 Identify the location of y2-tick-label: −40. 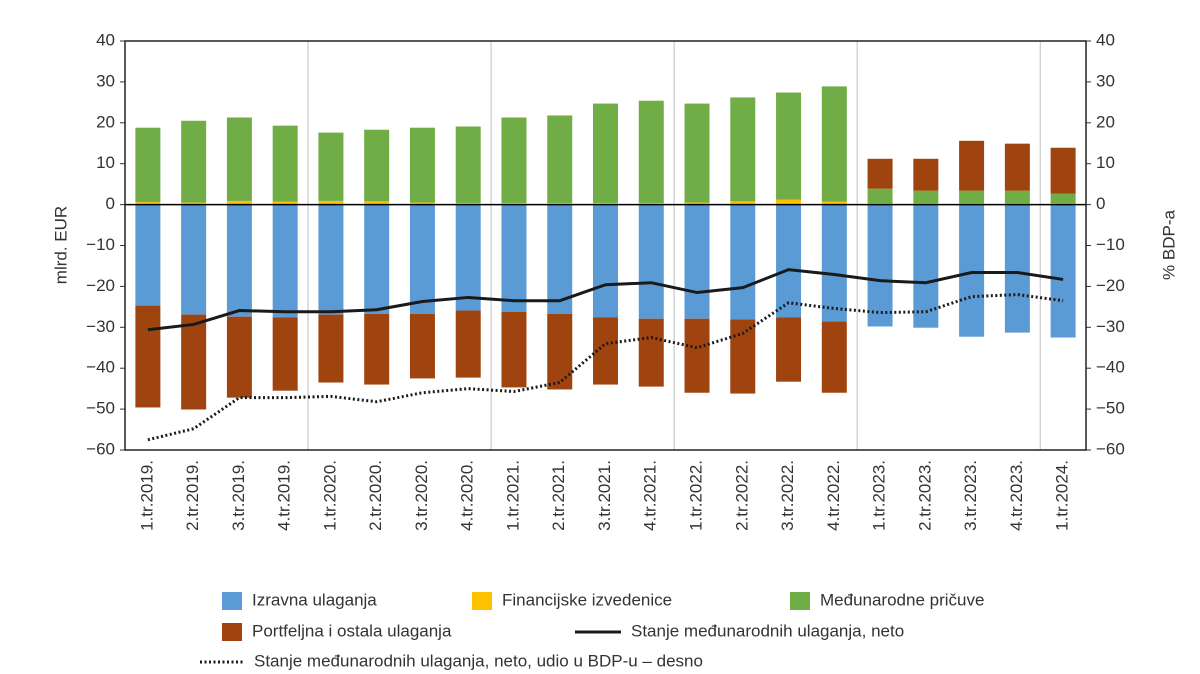
(1110, 367).